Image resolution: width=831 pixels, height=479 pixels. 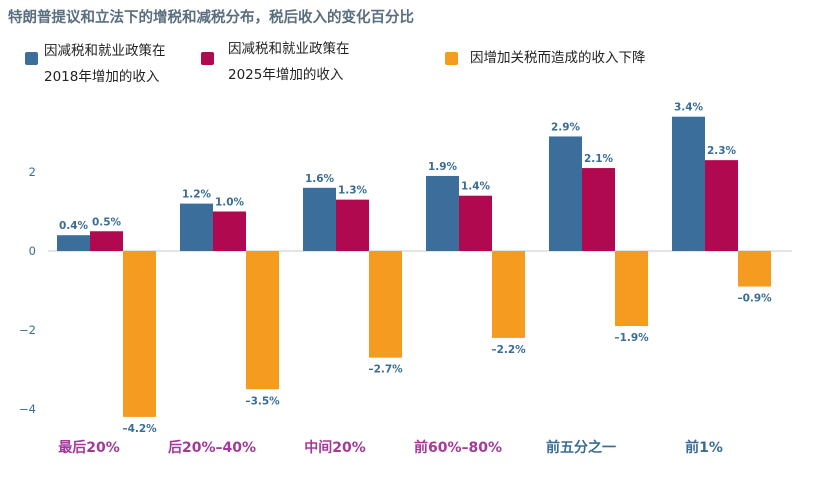 What do you see at coordinates (353, 191) in the screenshot?
I see `bar-value-label: 1.3%` at bounding box center [353, 191].